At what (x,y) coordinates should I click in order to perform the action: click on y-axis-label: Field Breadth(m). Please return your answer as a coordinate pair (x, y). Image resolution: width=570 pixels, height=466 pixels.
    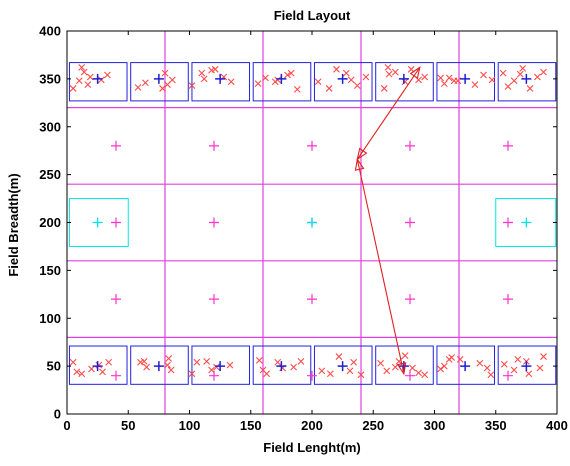
    Looking at the image, I should click on (13, 224).